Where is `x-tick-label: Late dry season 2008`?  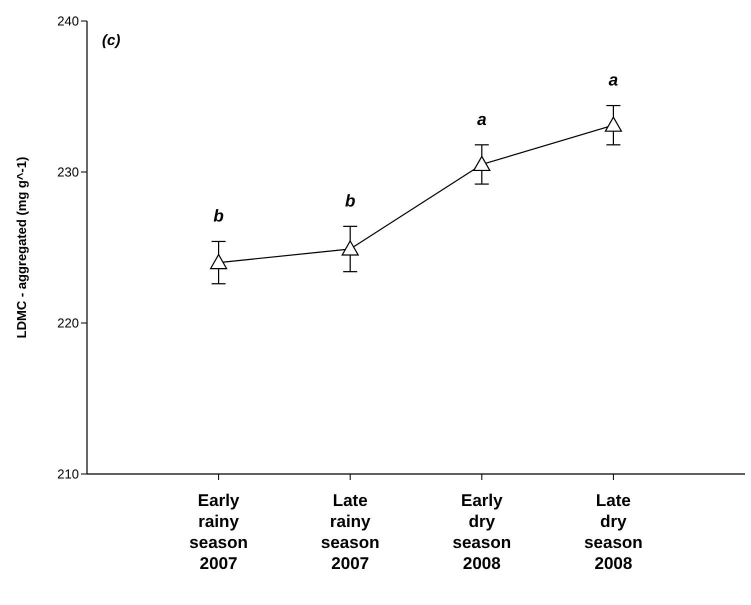 x-tick-label: Late dry season 2008 is located at coordinates (613, 532).